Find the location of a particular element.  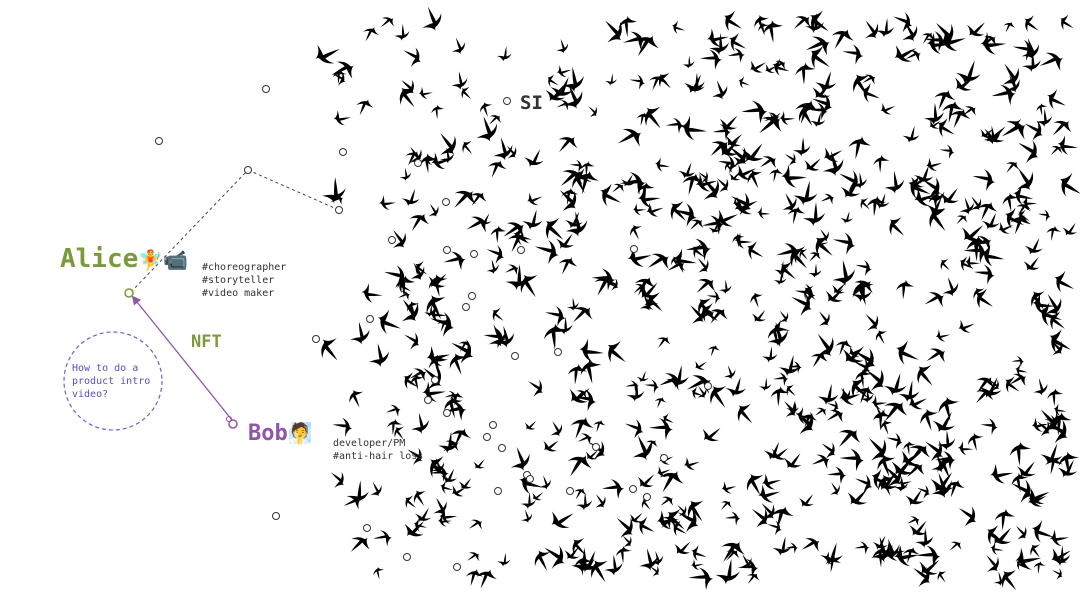

alice-emoji-icon: 🧚📹 is located at coordinates (163, 260).